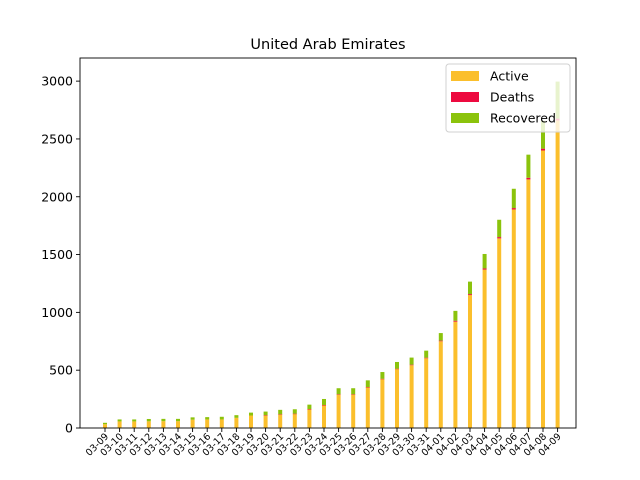 The width and height of the screenshot is (640, 480). Describe the element at coordinates (57, 138) in the screenshot. I see `y-tick-label: 2500` at that location.